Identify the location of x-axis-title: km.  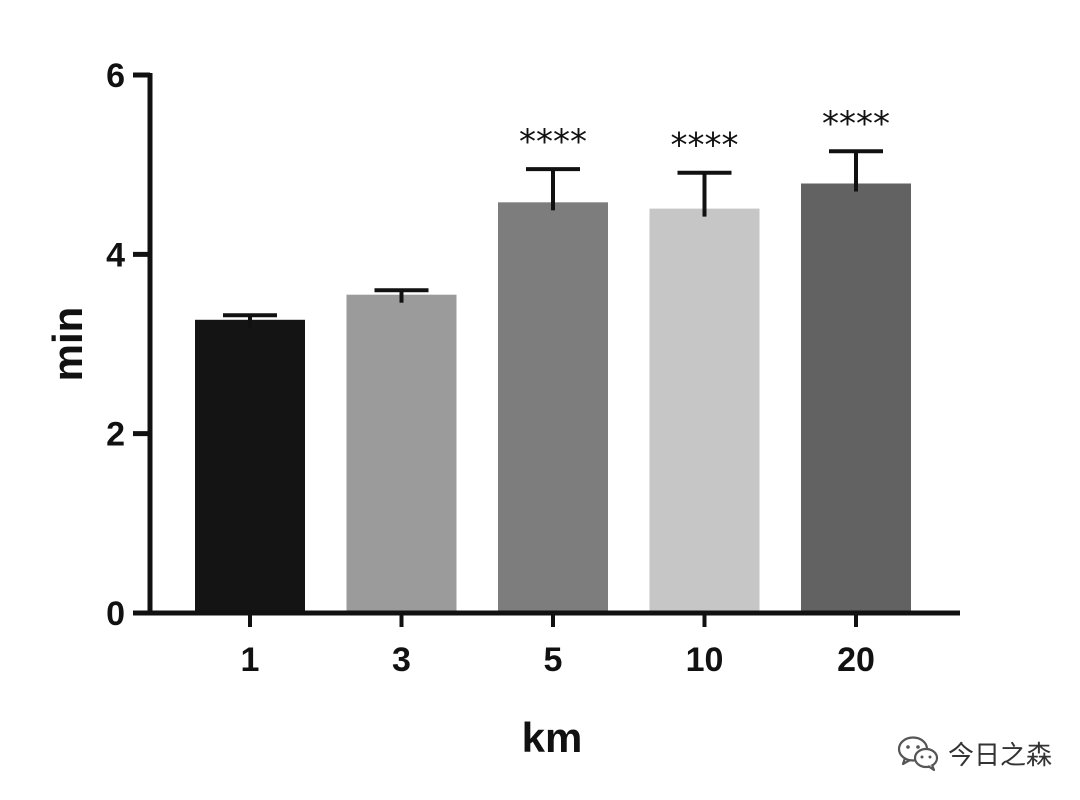
(552, 737).